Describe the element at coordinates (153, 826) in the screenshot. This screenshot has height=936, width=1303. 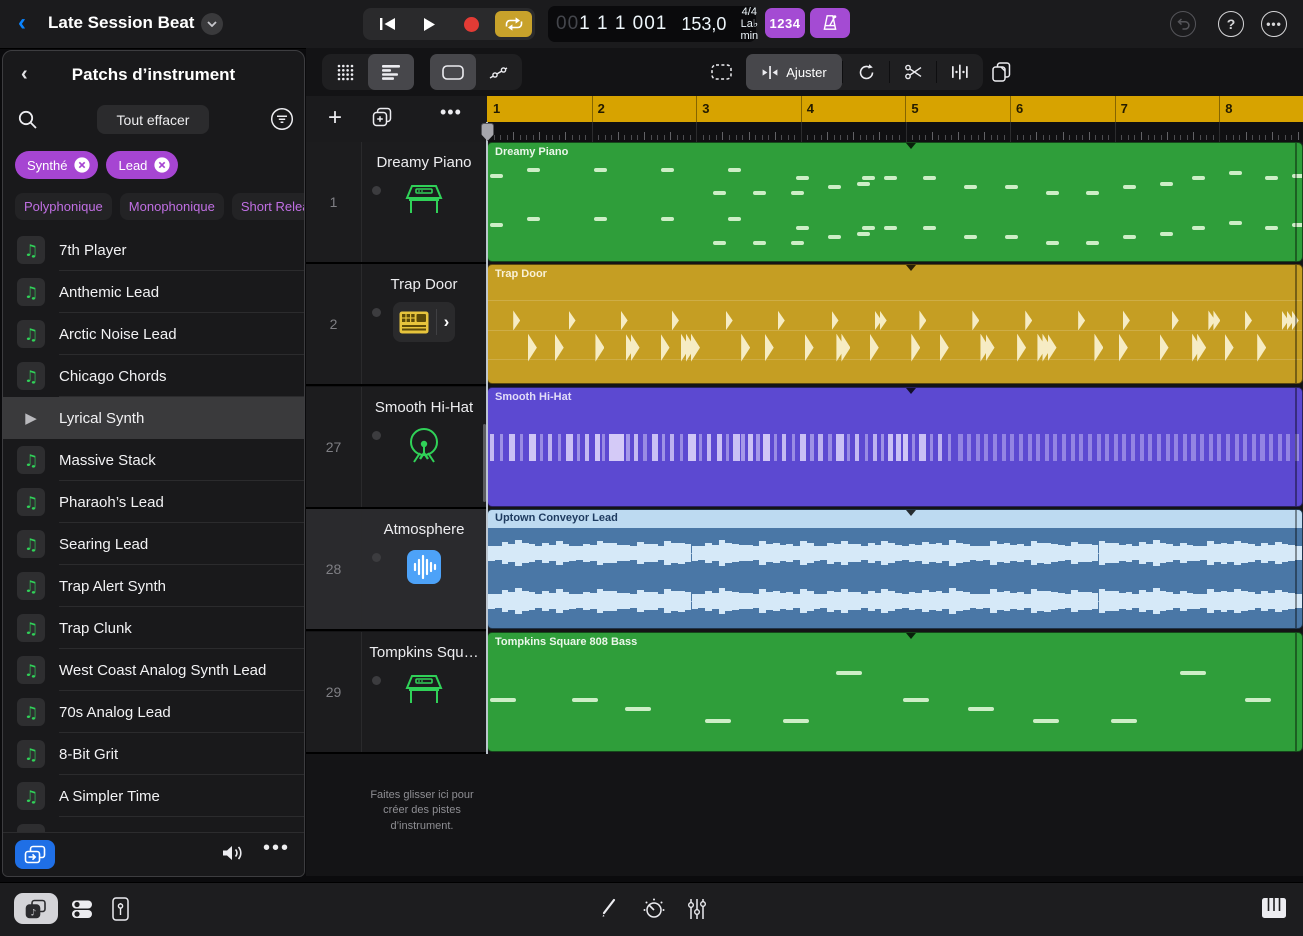
I see `patch-list-item: ♫` at that location.